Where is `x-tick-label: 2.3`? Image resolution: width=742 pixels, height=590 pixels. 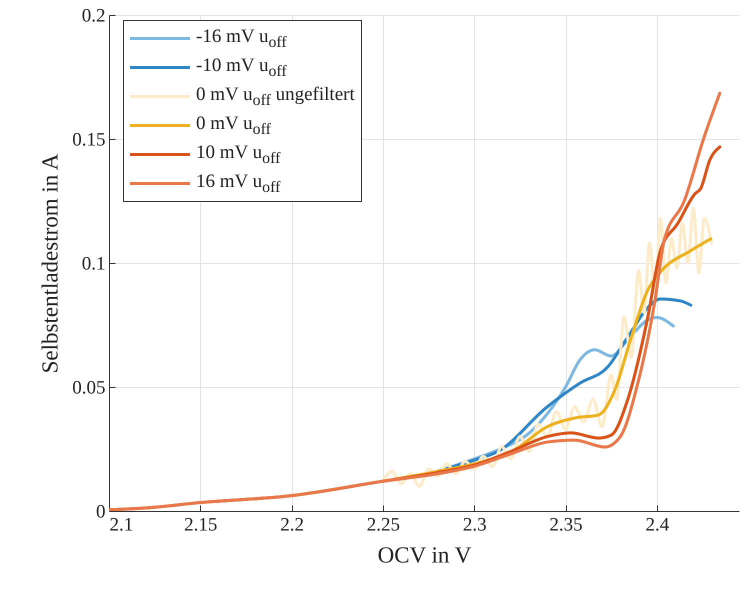 x-tick-label: 2.3 is located at coordinates (474, 525).